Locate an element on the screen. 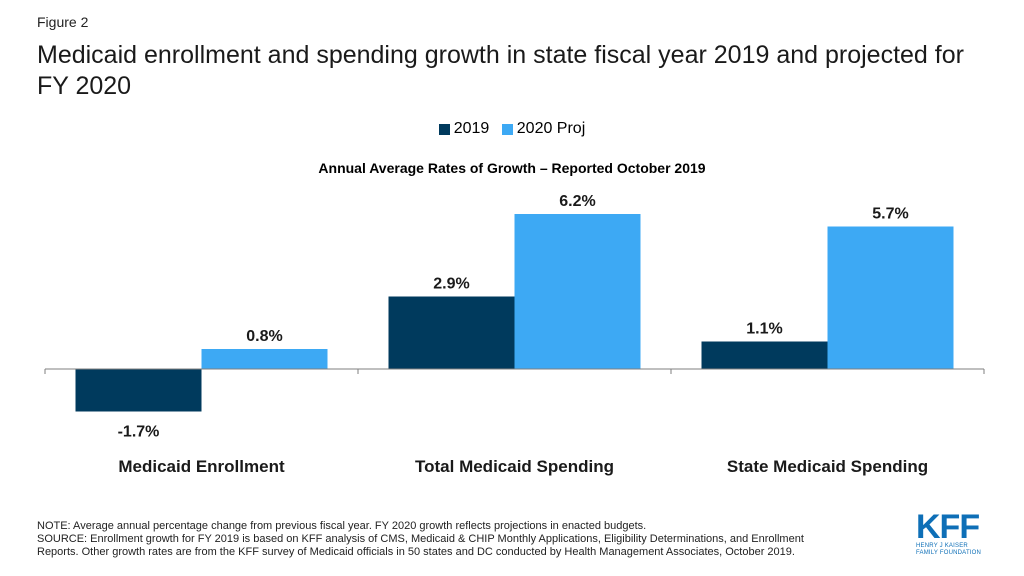 The height and width of the screenshot is (576, 1024). legend-swatch-2020 is located at coordinates (507, 129).